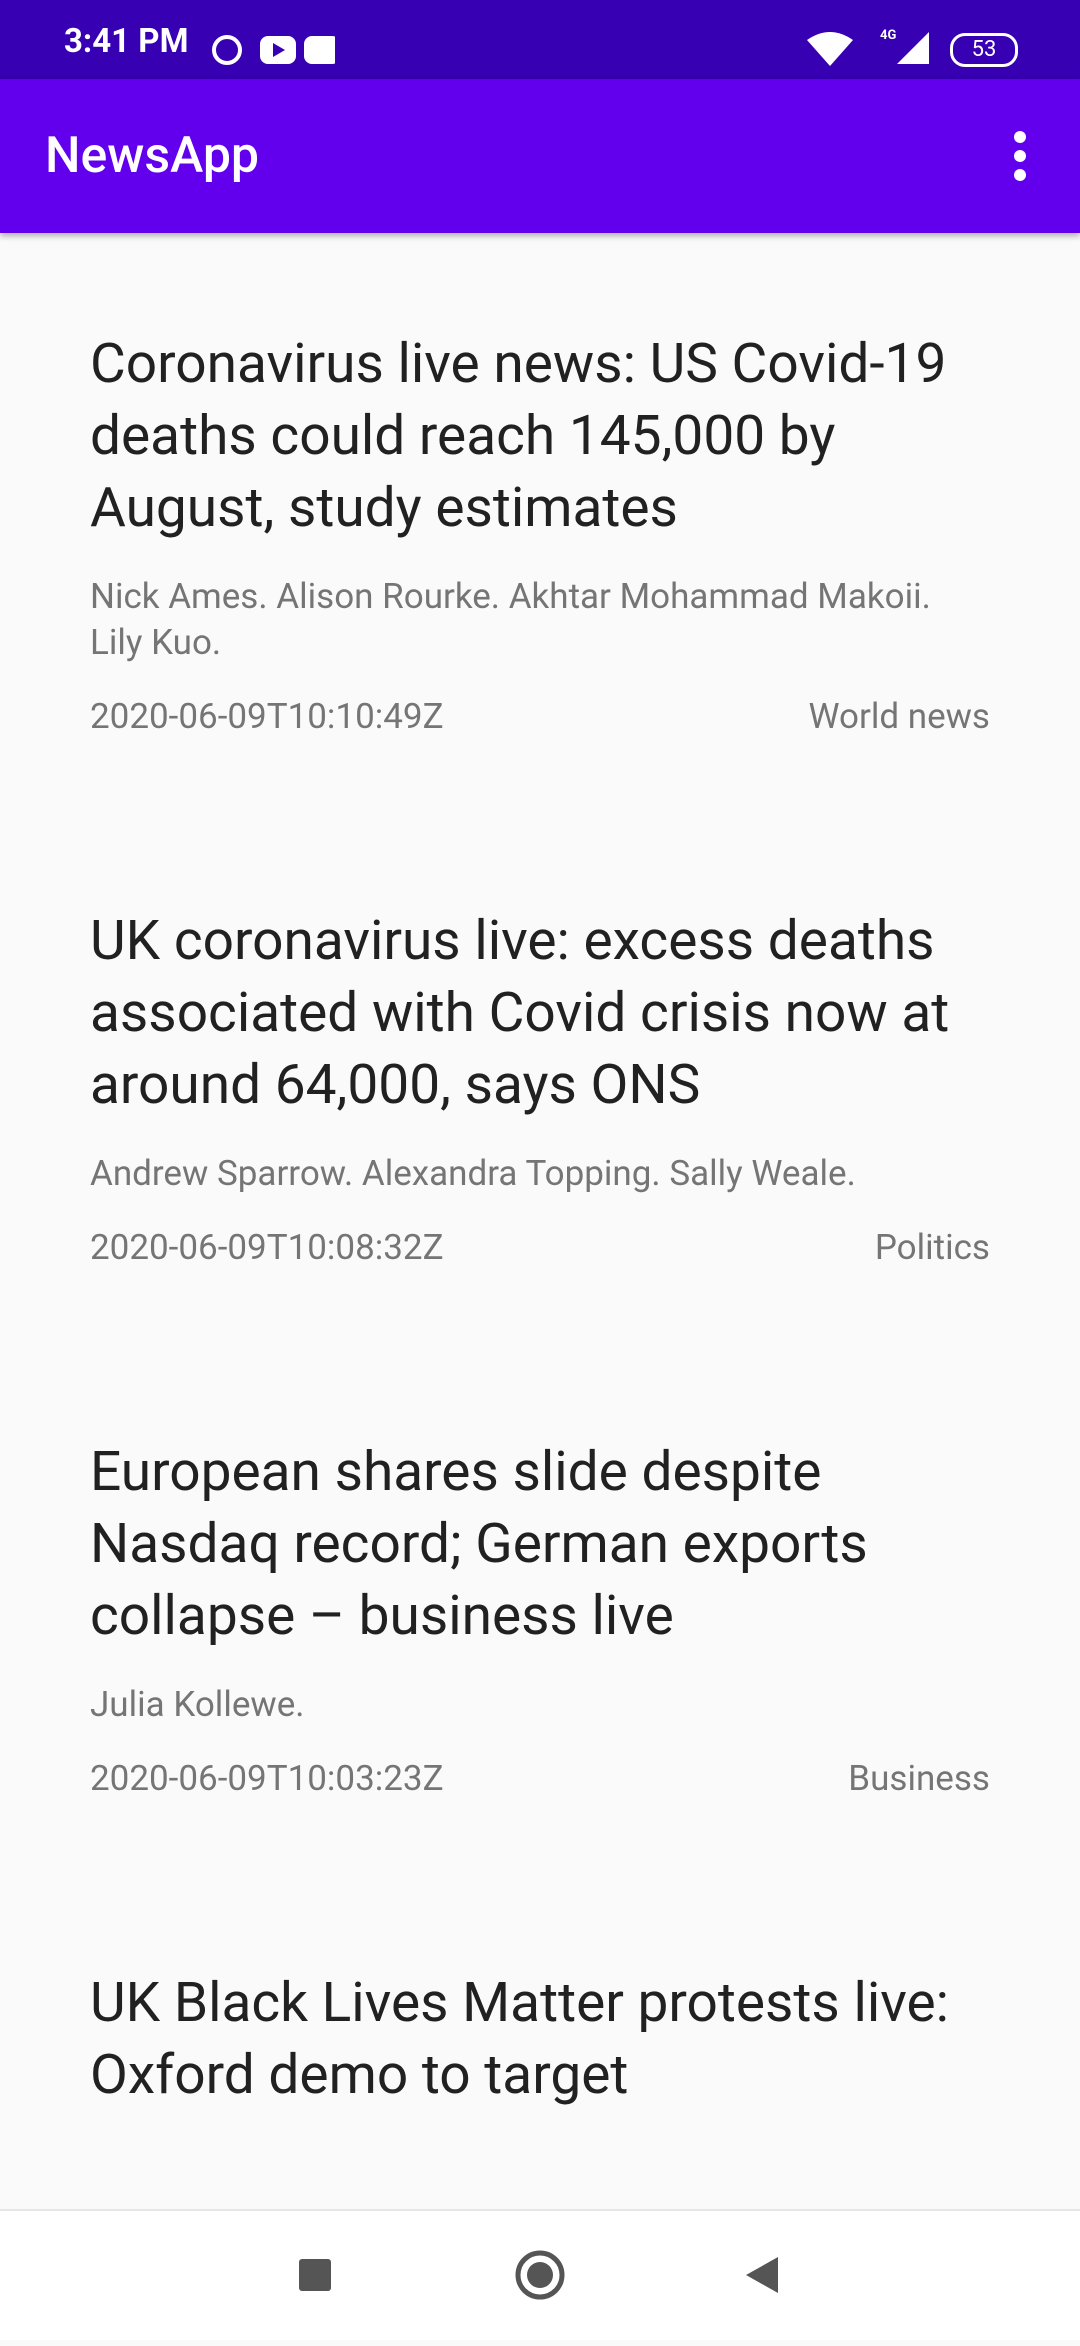 Image resolution: width=1080 pixels, height=2346 pixels. Describe the element at coordinates (273, 50) in the screenshot. I see `notification-icons` at that location.